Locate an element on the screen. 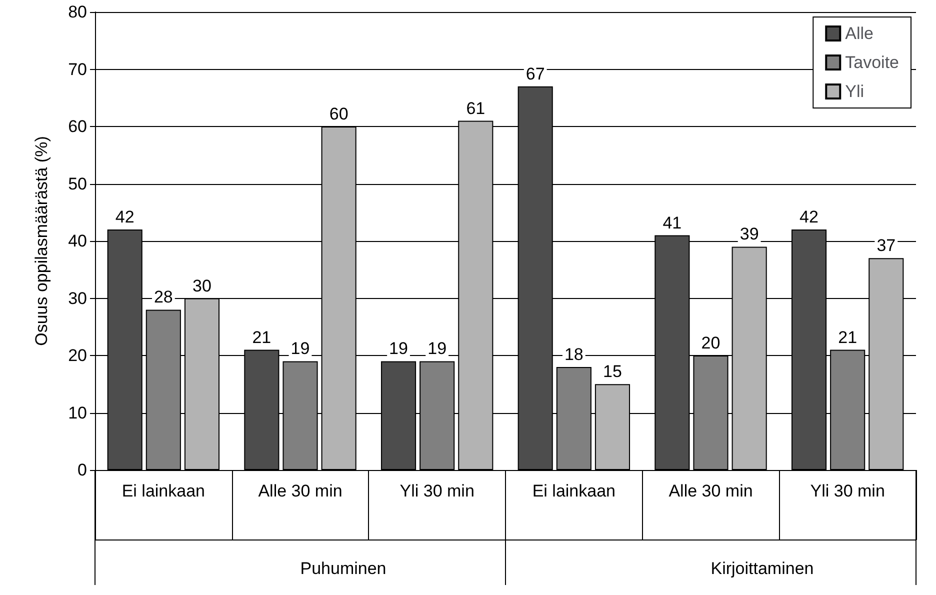  y-tick-label: 80 is located at coordinates (77, 12).